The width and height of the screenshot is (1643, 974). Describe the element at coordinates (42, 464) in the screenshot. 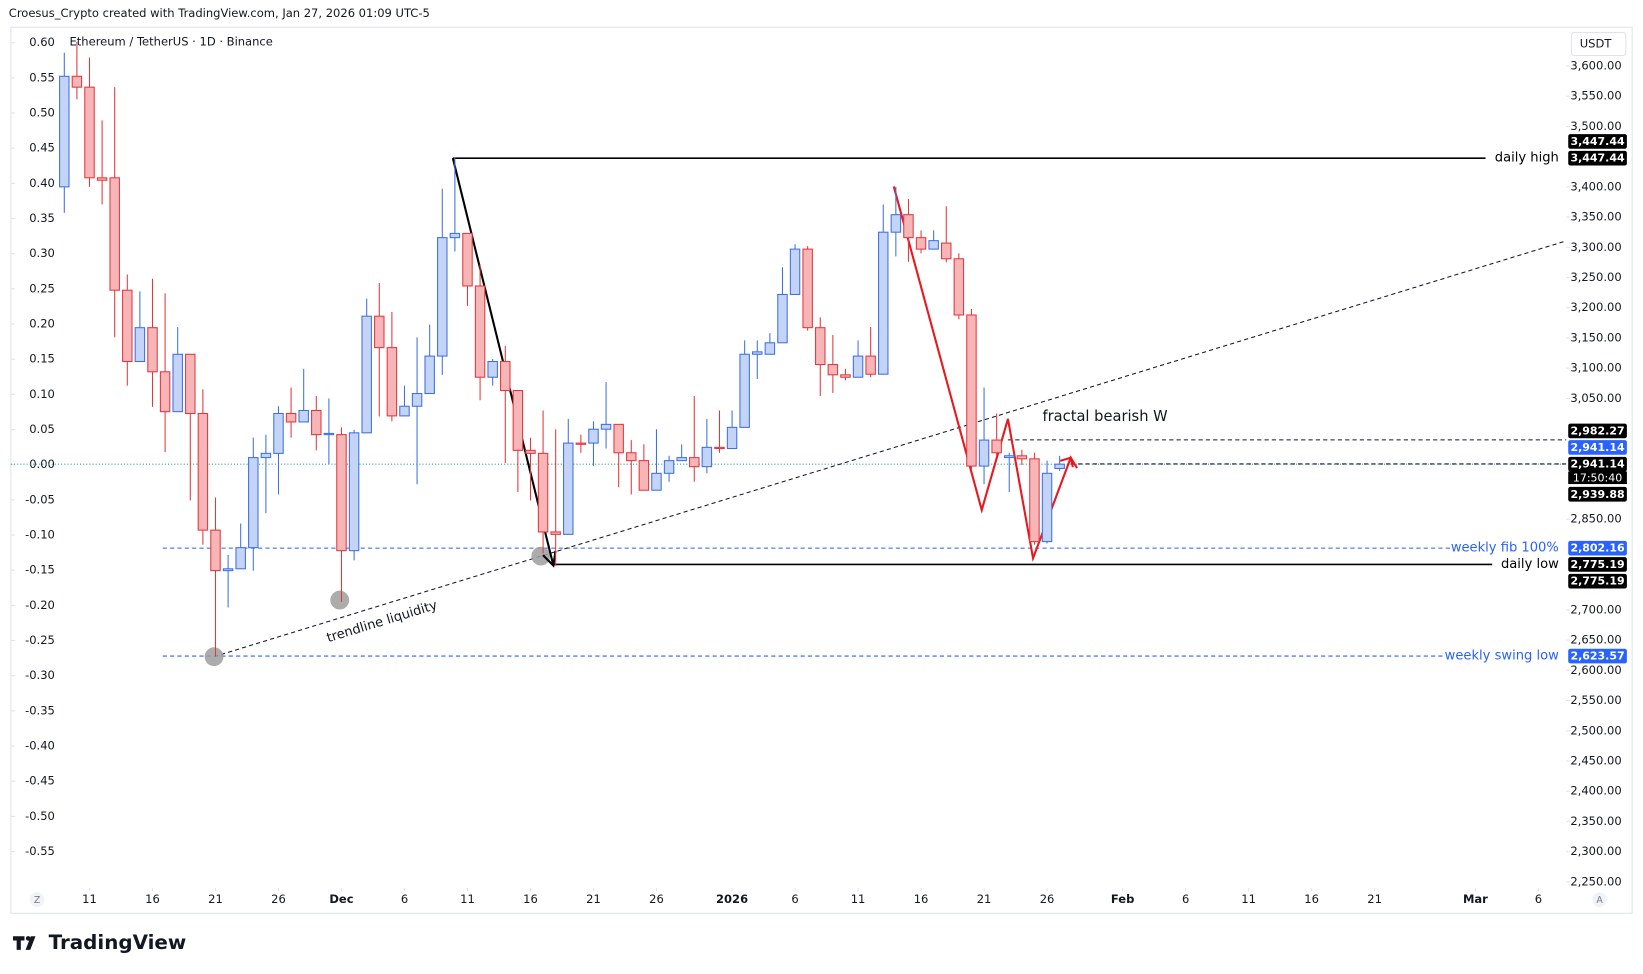

I see `y2-tick-label: 0.00` at that location.